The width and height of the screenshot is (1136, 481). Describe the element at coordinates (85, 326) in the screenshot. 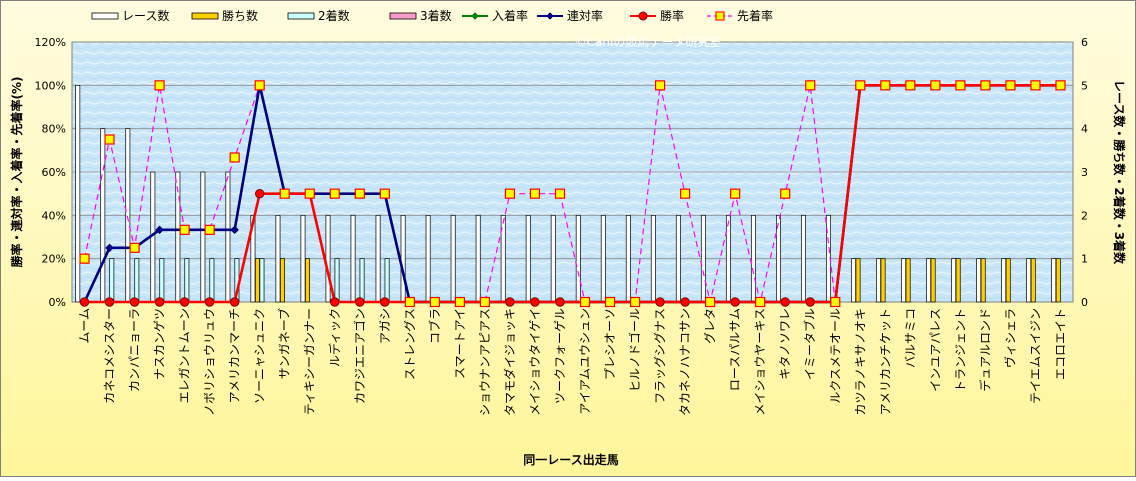

I see `category-label: ムーム` at that location.